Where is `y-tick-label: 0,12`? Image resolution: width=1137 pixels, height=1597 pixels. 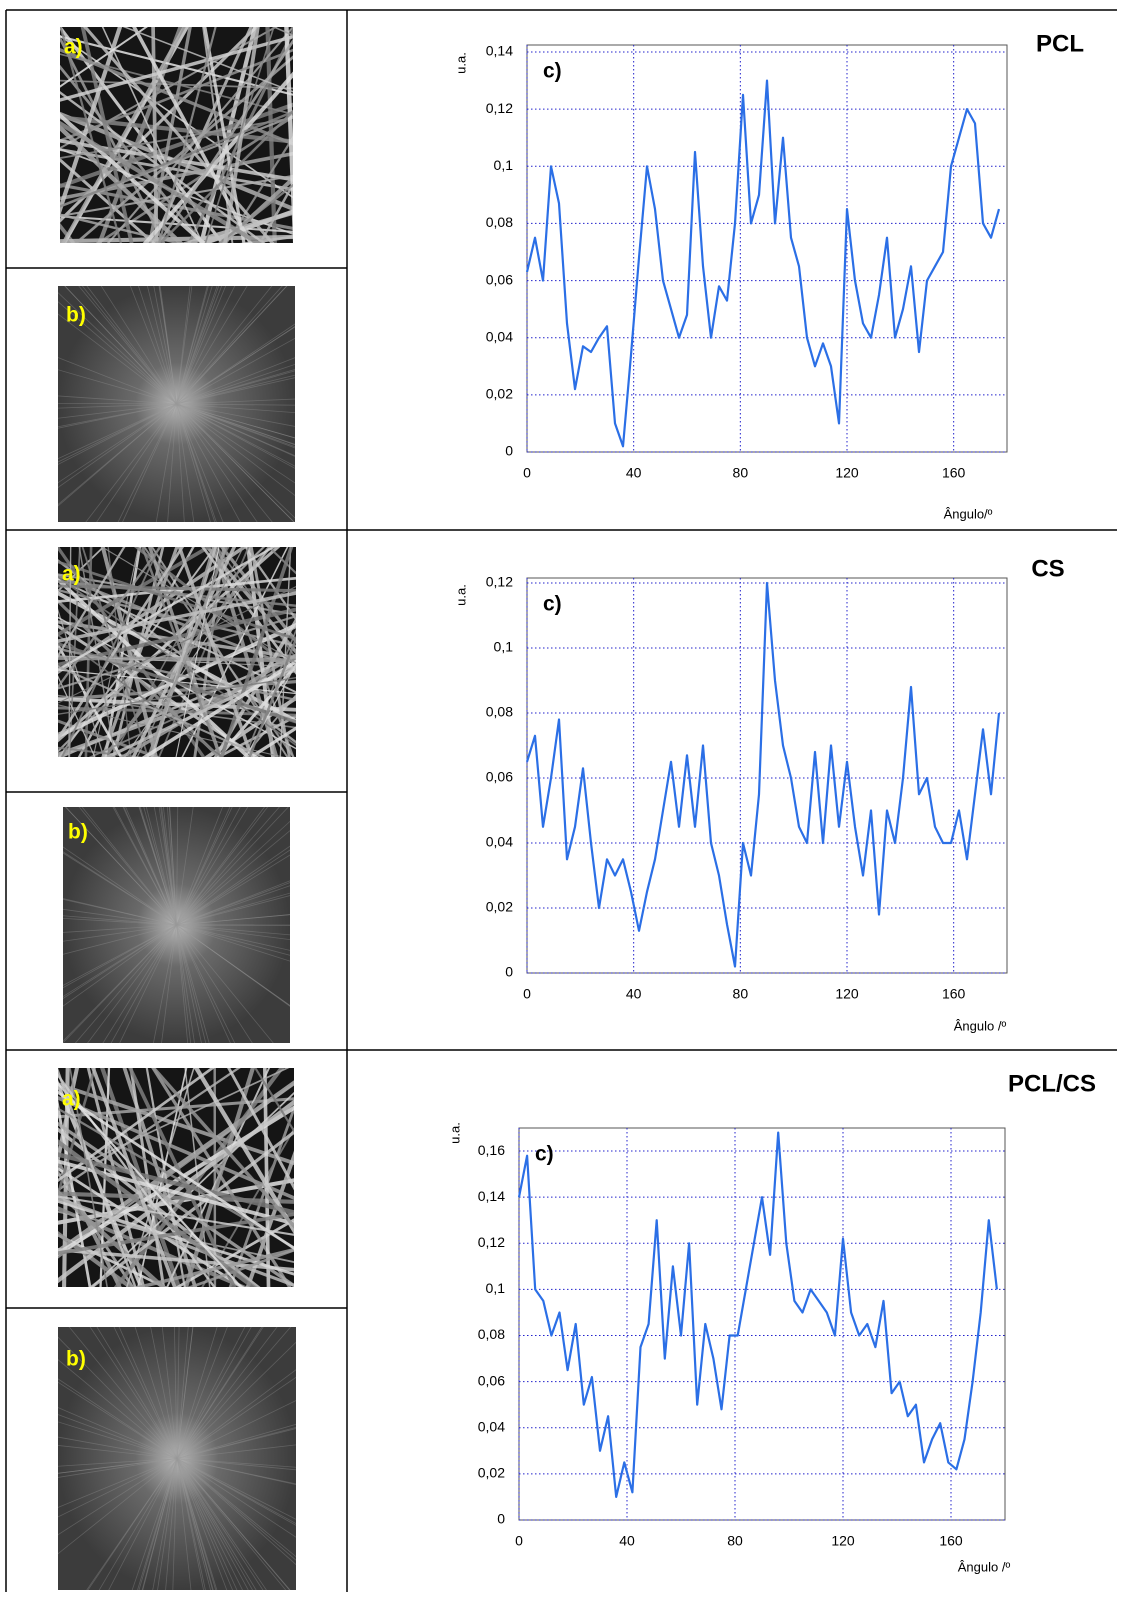
y-tick-label: 0,12 is located at coordinates (499, 582).